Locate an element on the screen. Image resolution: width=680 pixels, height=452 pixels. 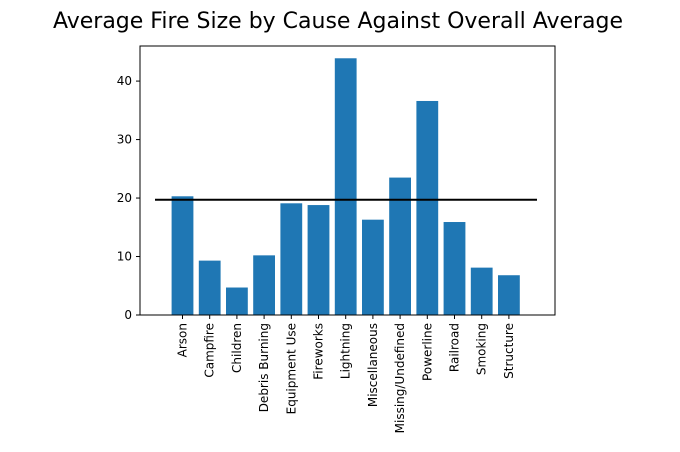
x-tick-label: Miscellaneous is located at coordinates (373, 365).